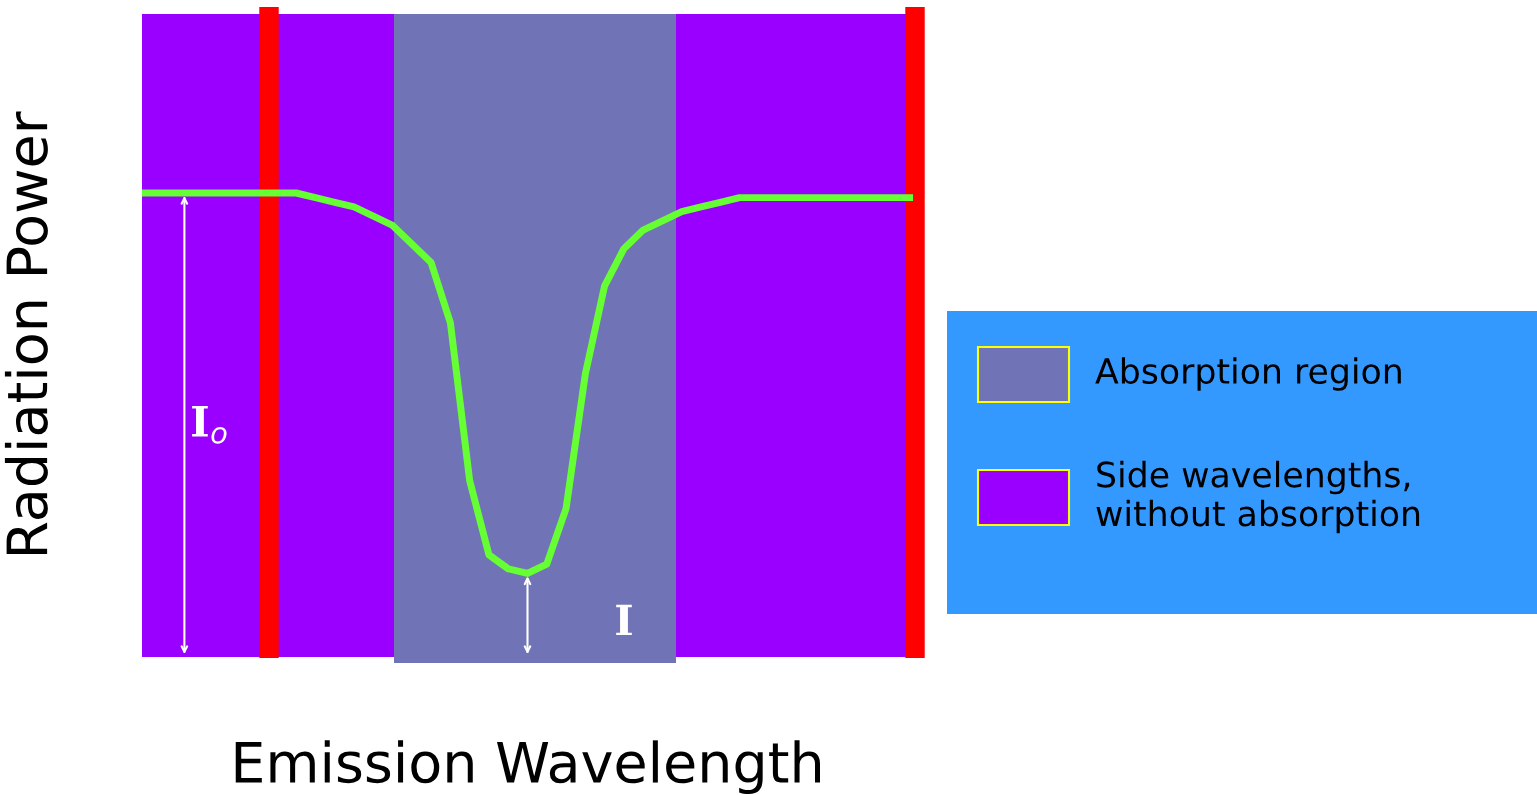  Describe the element at coordinates (1258, 497) in the screenshot. I see `text: Side wavelengths, without absorption` at that location.